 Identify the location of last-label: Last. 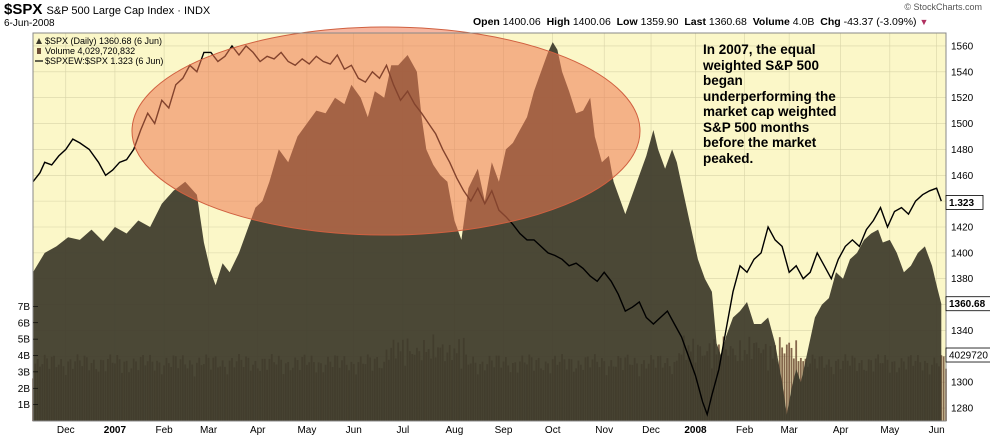
(695, 22).